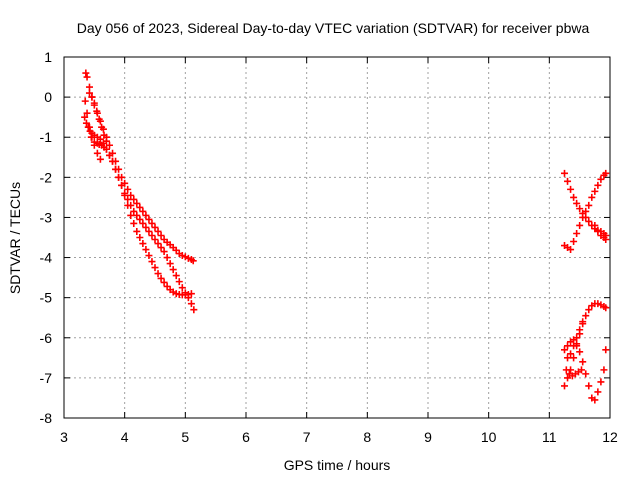 This screenshot has height=480, width=640. I want to click on y-tick-label: -4, so click(46, 258).